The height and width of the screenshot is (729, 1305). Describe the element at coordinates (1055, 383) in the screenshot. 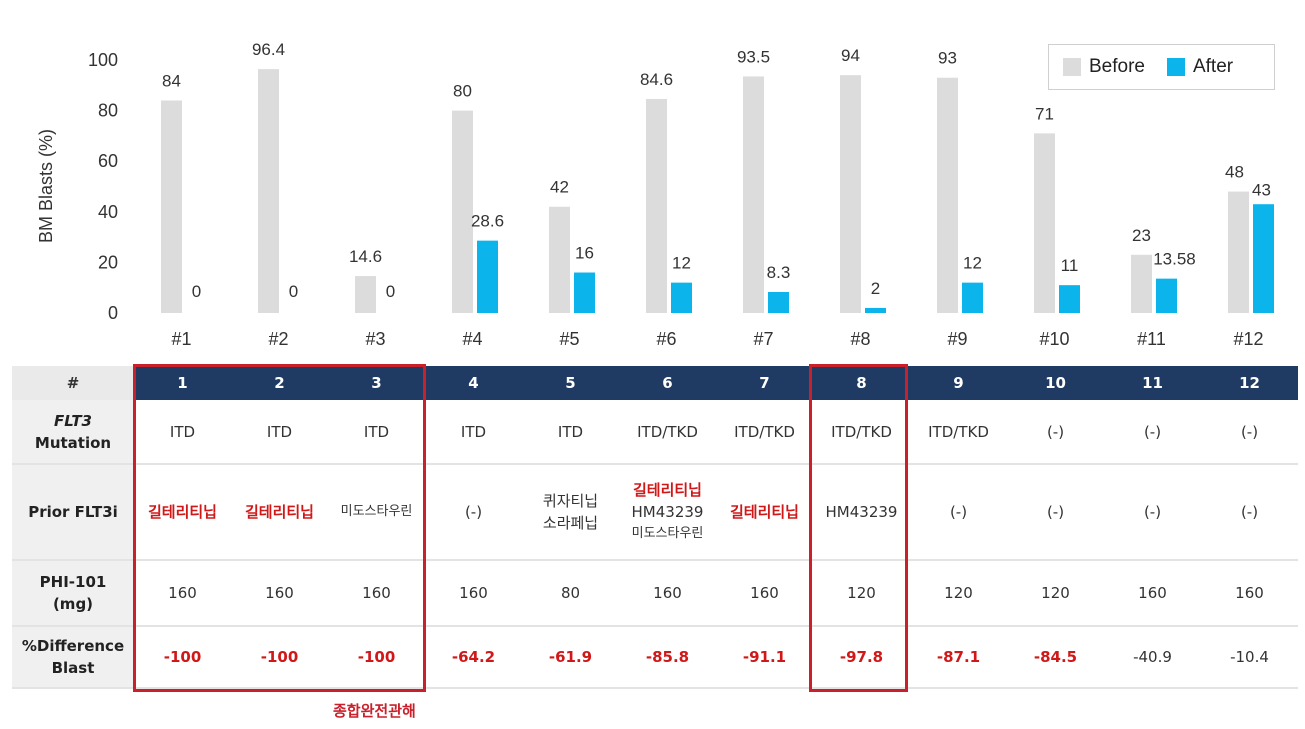

I see `table-header-col-10: 10` at that location.